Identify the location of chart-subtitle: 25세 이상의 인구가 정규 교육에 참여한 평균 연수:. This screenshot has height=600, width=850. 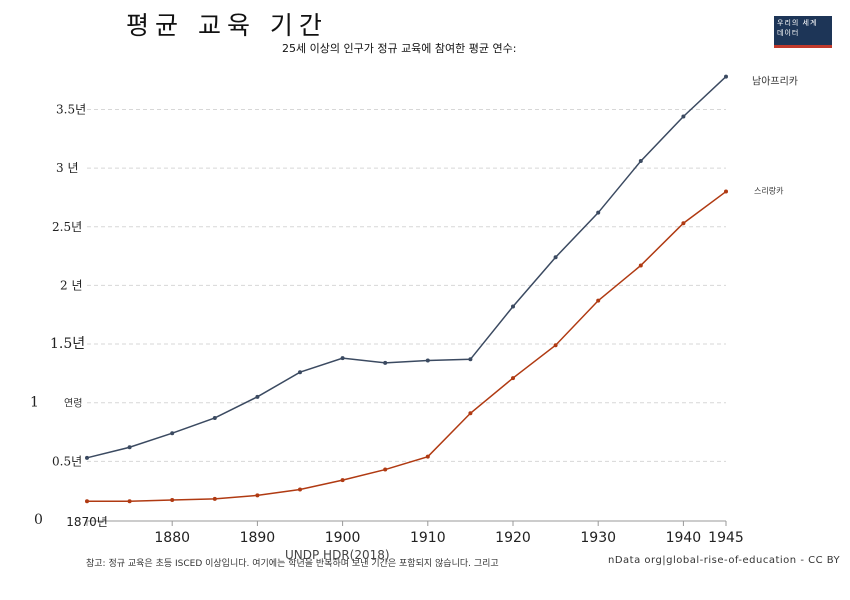
(399, 48).